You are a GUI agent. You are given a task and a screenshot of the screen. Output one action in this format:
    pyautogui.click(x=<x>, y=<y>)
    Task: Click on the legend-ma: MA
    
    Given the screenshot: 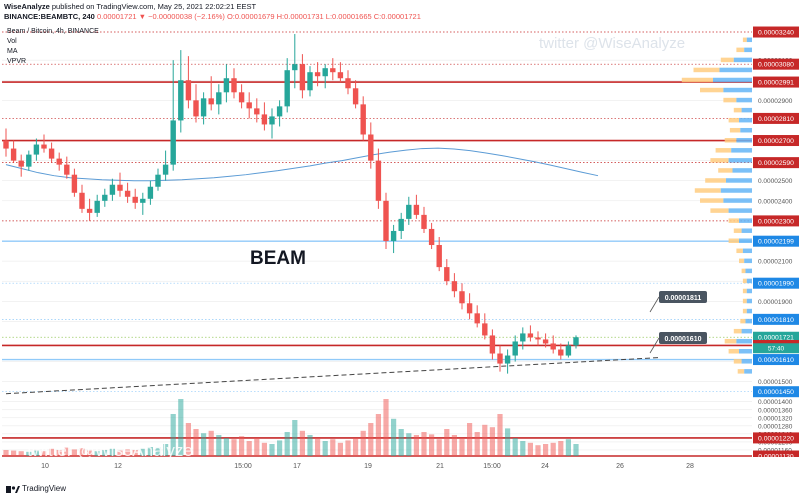 What is the action you would take?
    pyautogui.click(x=12, y=51)
    